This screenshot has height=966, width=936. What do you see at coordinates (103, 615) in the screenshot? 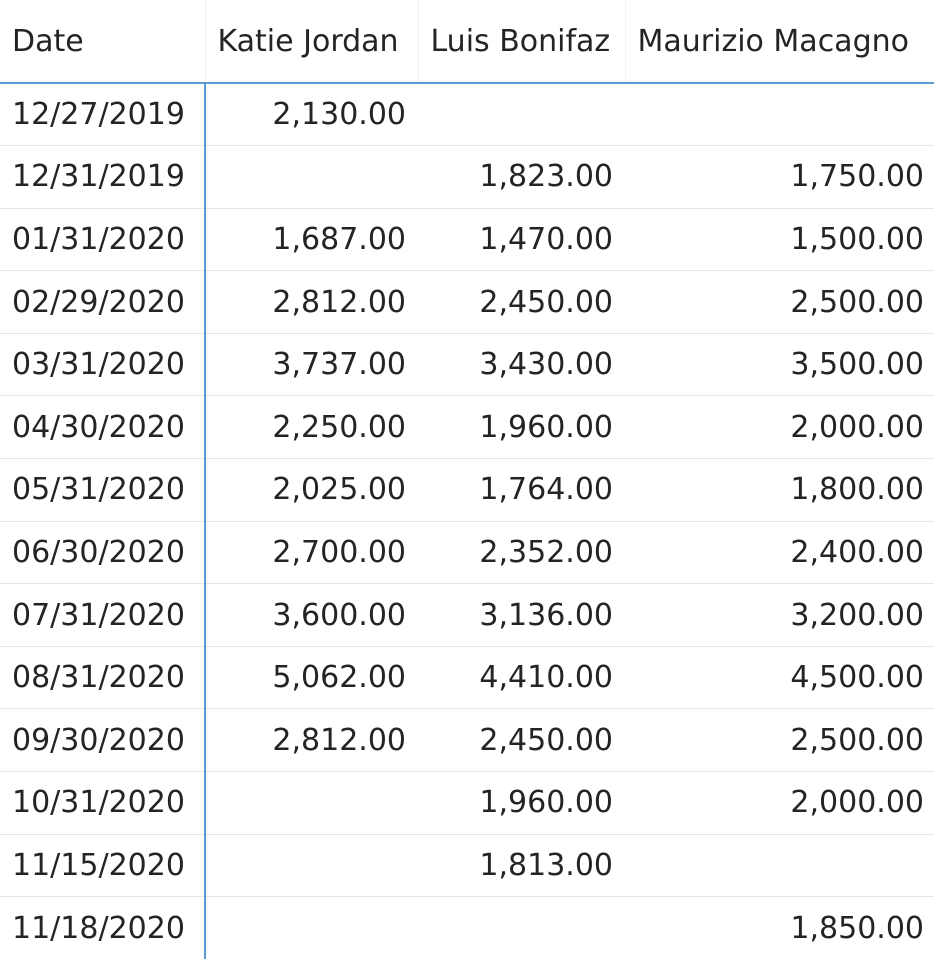
I see `date-cell: 07/31/2020` at bounding box center [103, 615].